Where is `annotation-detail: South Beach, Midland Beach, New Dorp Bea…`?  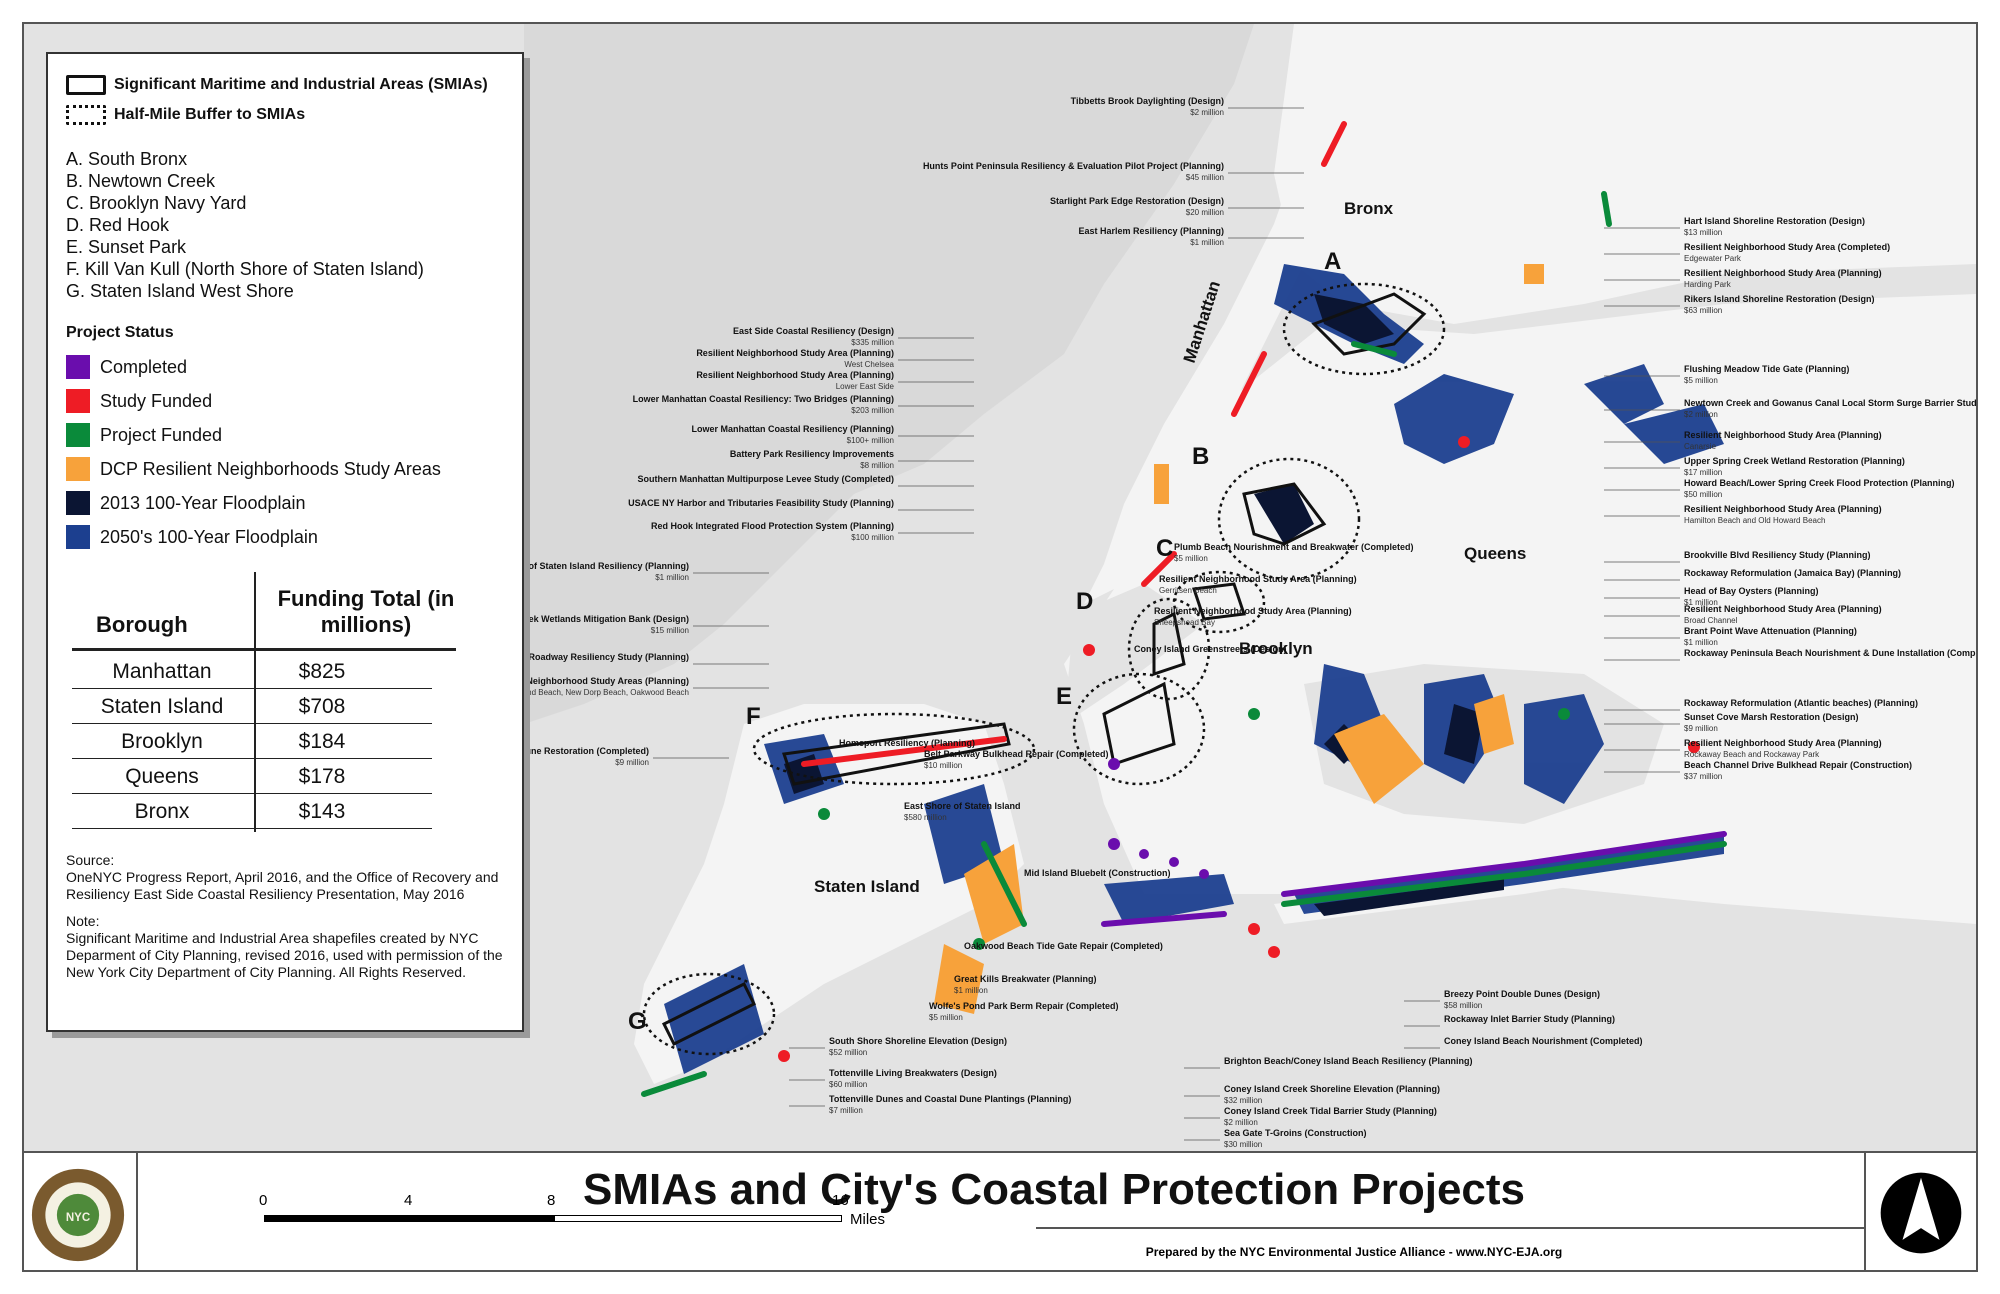
annotation-detail: South Beach, Midland Beach, New Dorp Bea… is located at coordinates (573, 692).